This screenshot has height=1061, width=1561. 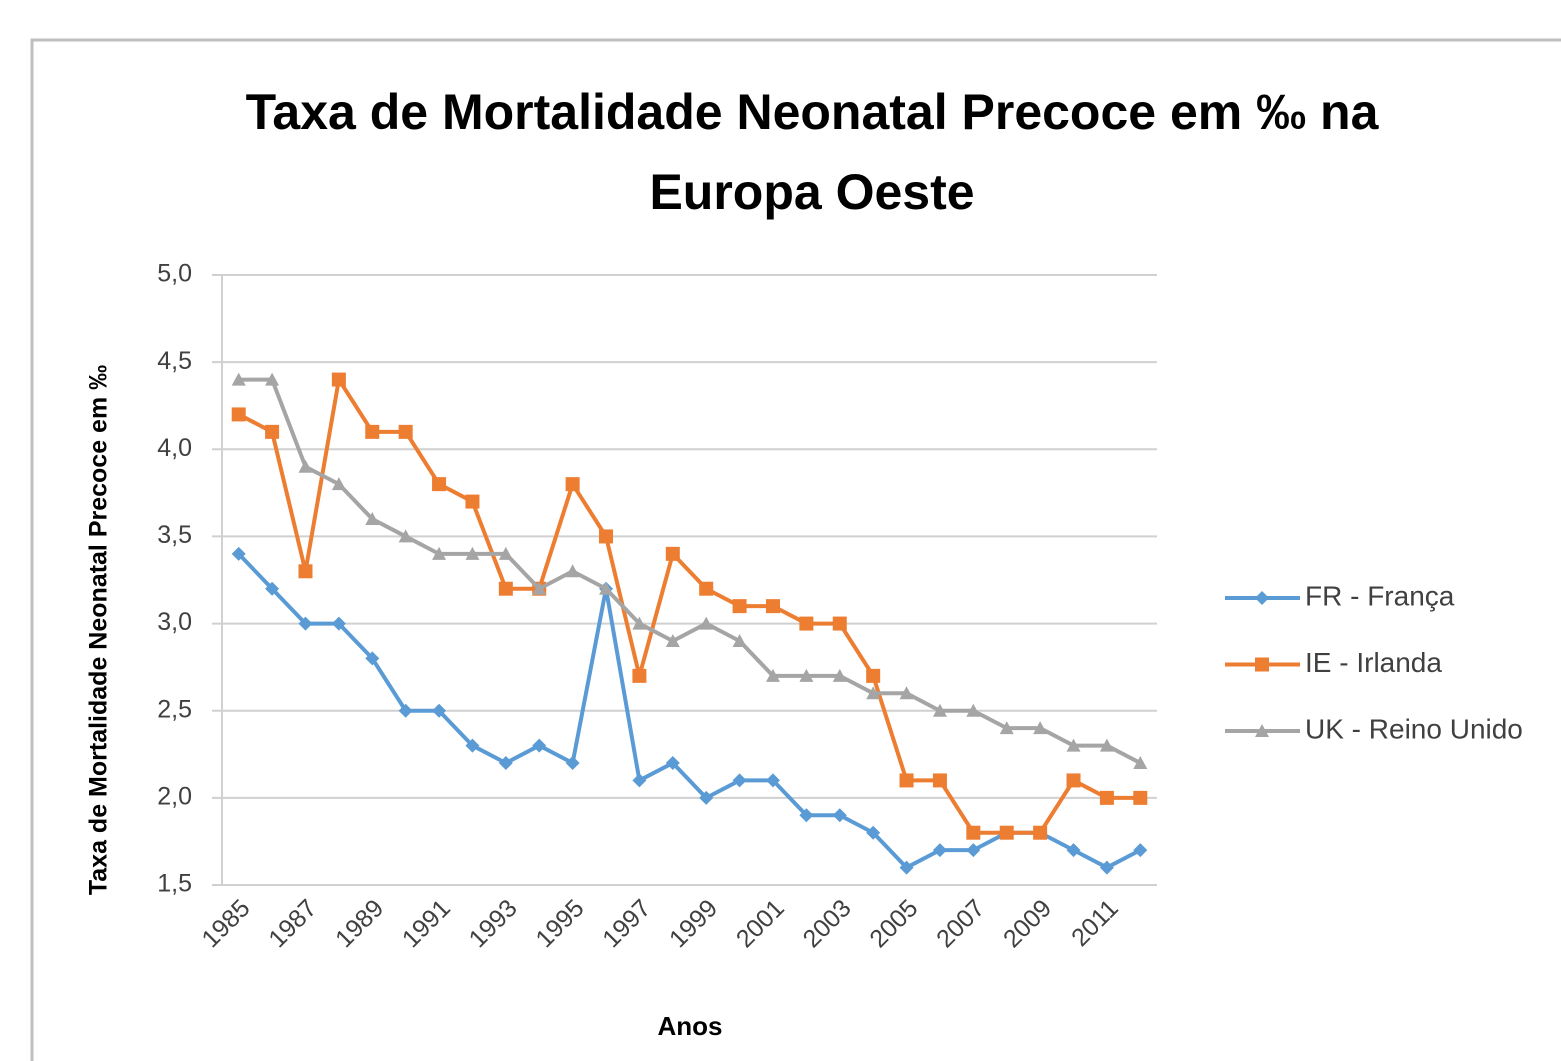 I want to click on x-tick-label: 1987, so click(x=292, y=923).